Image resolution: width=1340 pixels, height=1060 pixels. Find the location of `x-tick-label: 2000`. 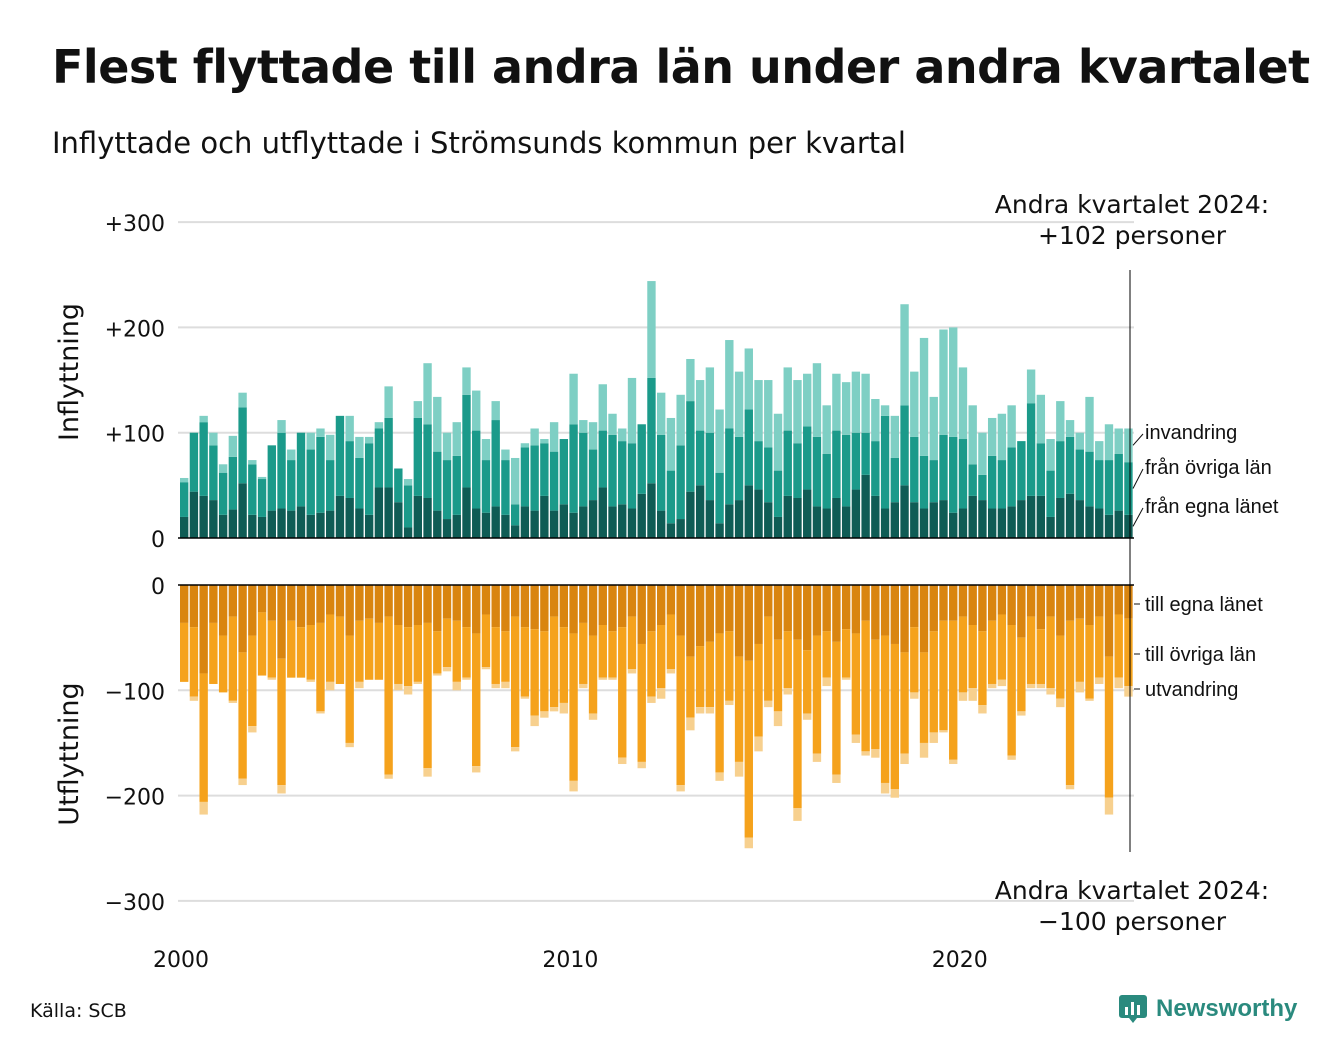

x-tick-label: 2000 is located at coordinates (181, 960).